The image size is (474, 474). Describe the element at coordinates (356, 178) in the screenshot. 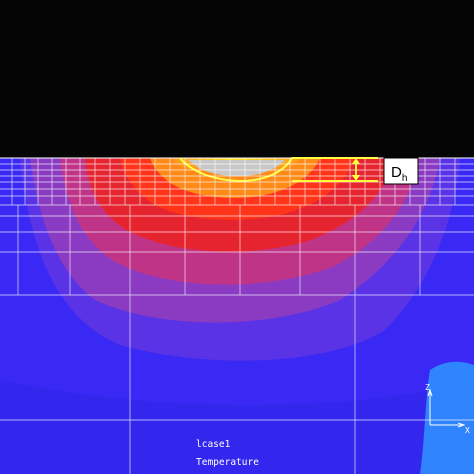

I see `depth-arrow-head-down` at that location.